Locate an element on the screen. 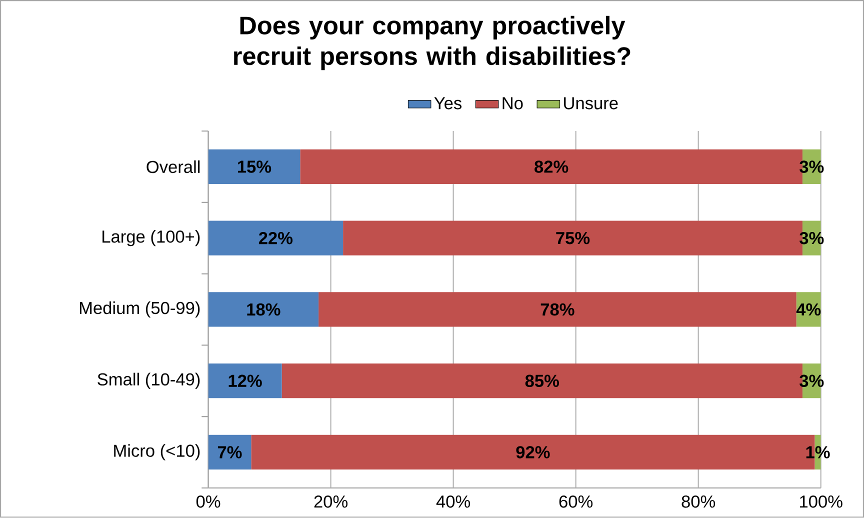 This screenshot has height=518, width=864. x-tick-label: 0% is located at coordinates (208, 502).